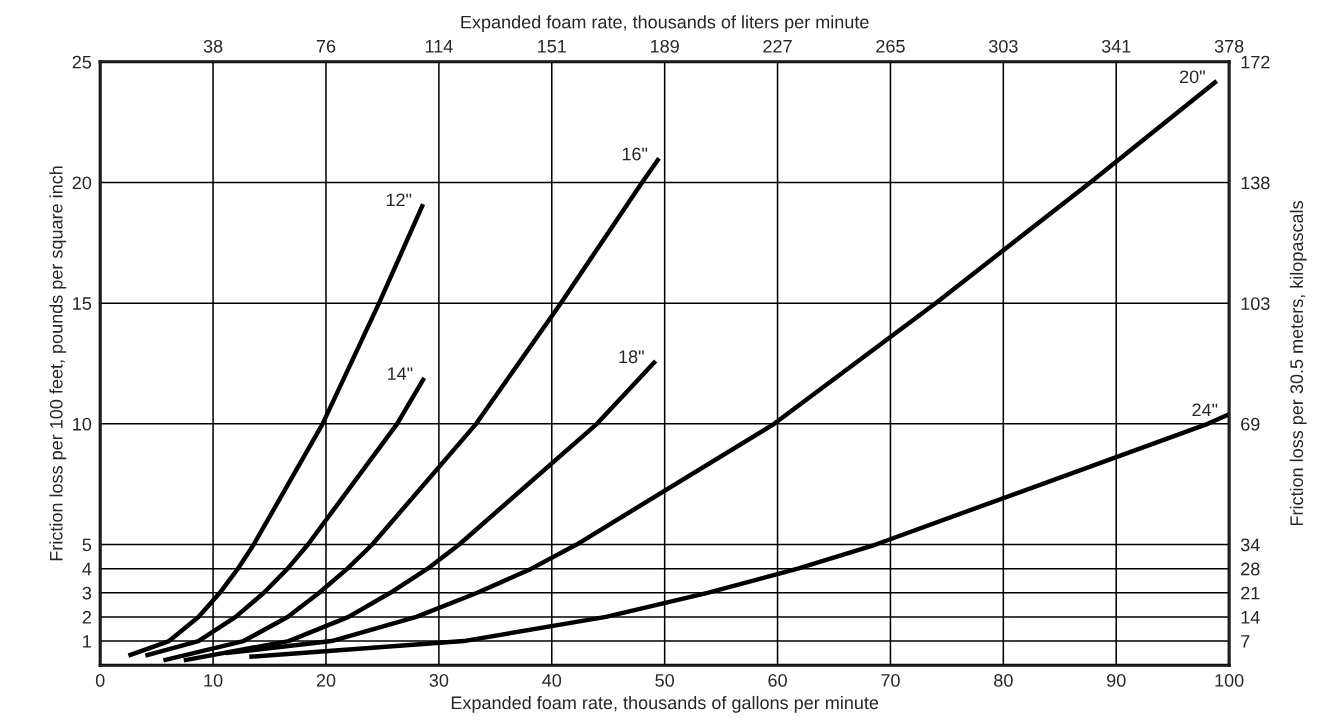 This screenshot has width=1336, height=727. What do you see at coordinates (87, 545) in the screenshot?
I see `y-tick-label: 5` at bounding box center [87, 545].